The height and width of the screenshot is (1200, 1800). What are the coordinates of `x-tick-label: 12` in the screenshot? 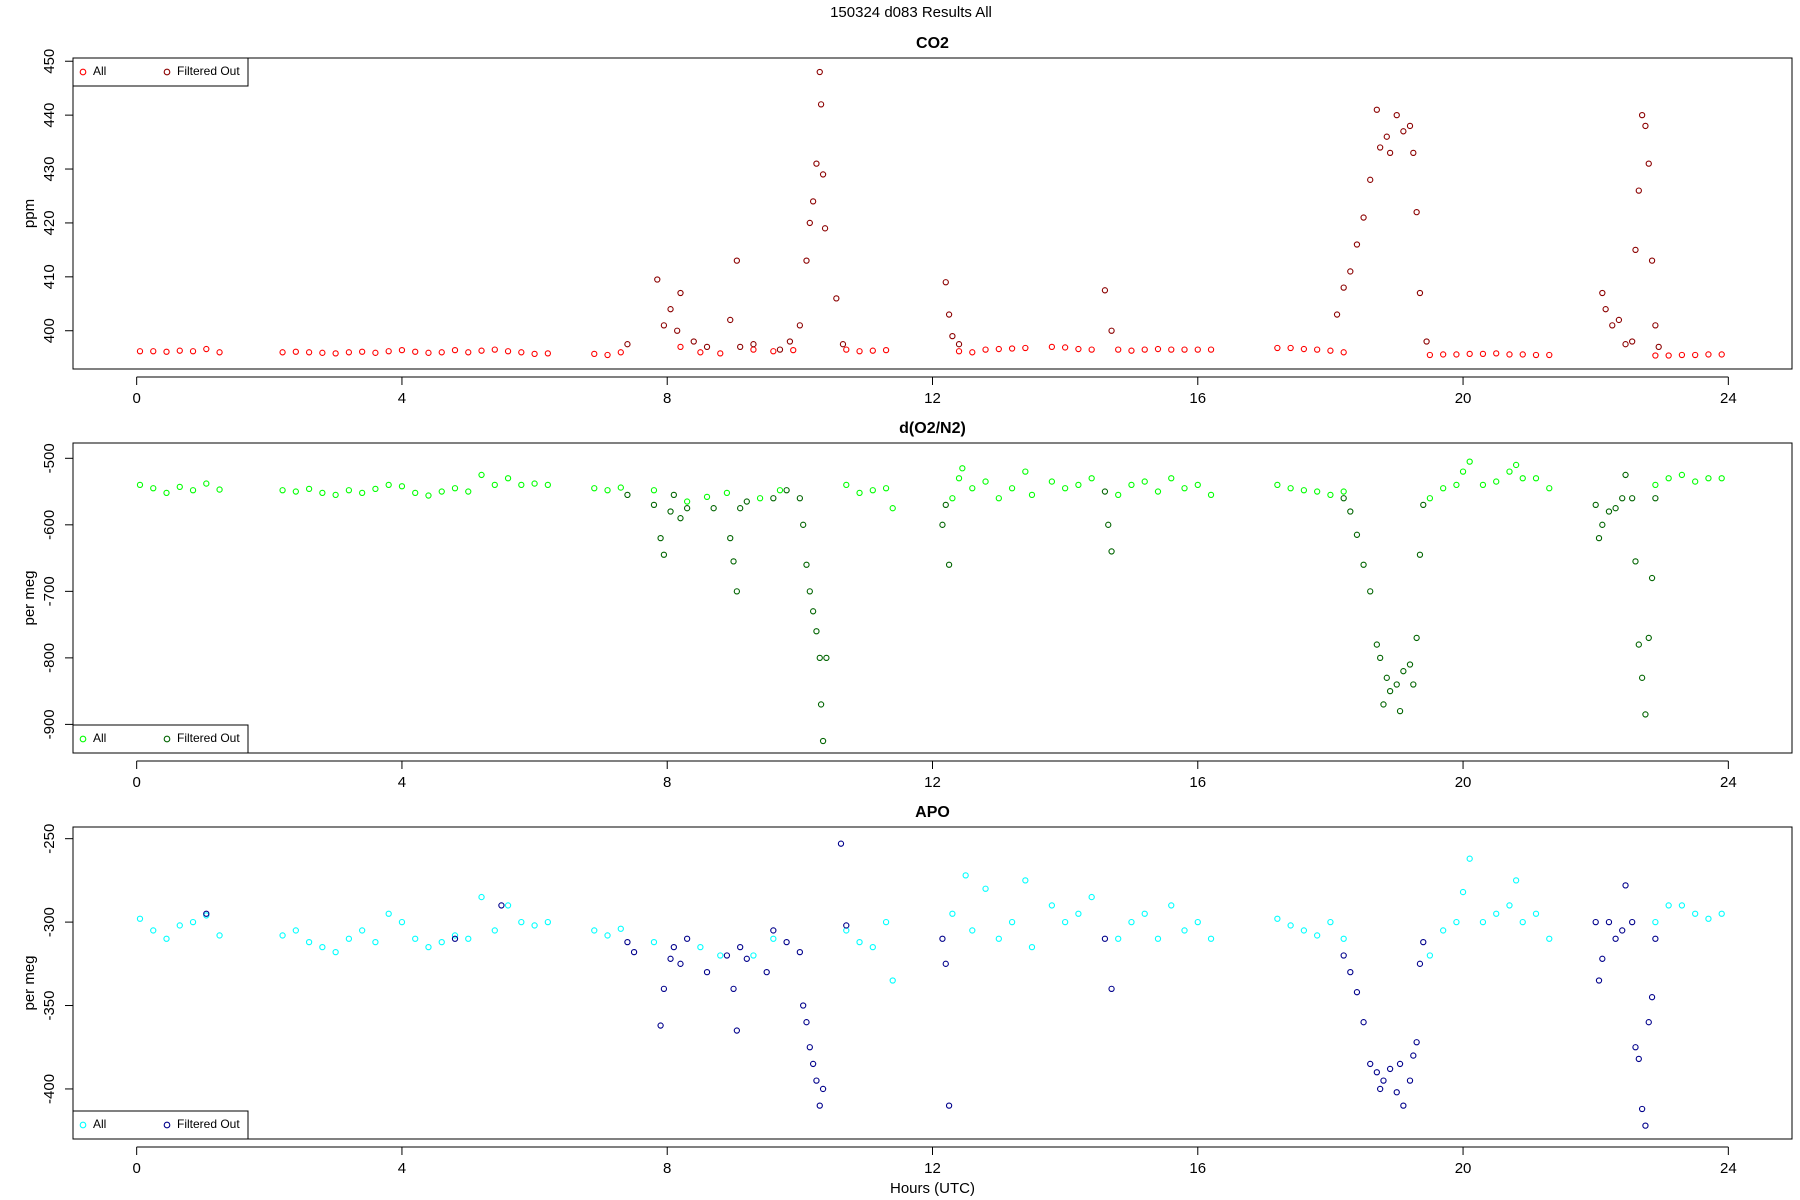 It's located at (932, 782).